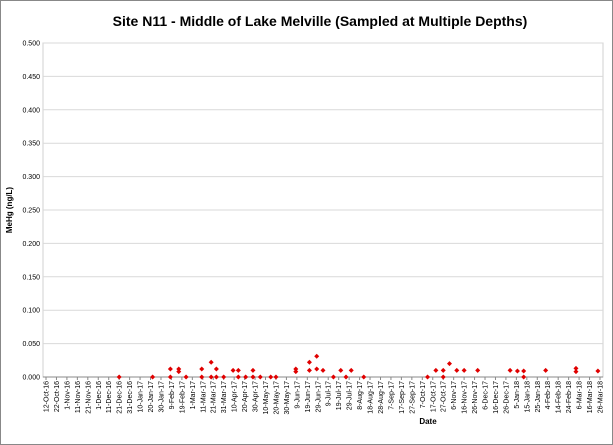 Image resolution: width=613 pixels, height=445 pixels. Describe the element at coordinates (141, 397) in the screenshot. I see `x-tick-label: 10-Jan-17` at that location.